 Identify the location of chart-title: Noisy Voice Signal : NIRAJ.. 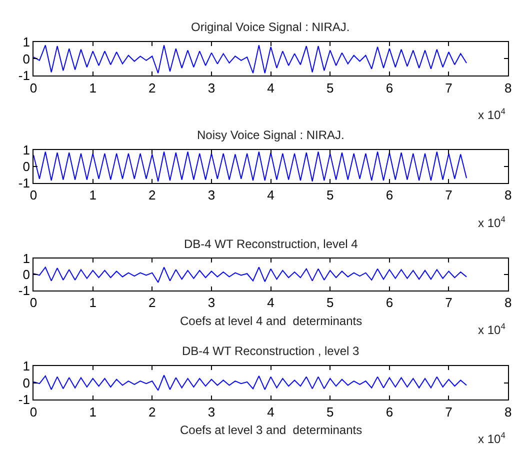
(270, 135).